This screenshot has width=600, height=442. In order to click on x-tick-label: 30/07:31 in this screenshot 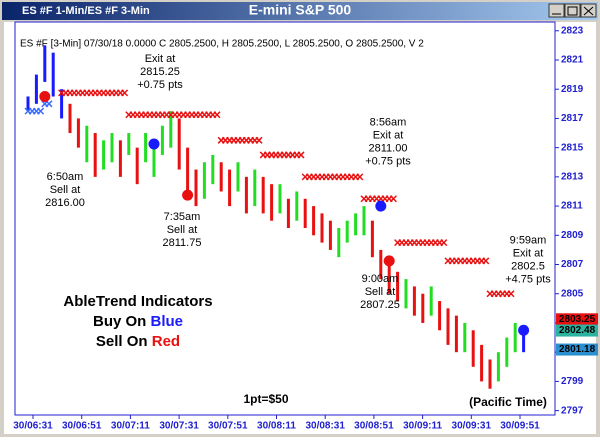, I will do `click(179, 426)`.